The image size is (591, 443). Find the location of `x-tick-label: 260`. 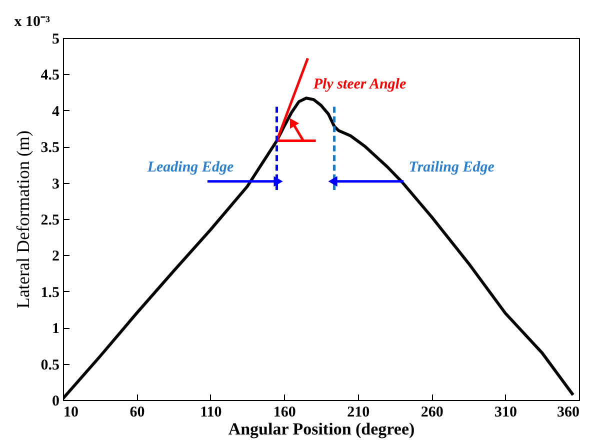

x-tick-label: 260 is located at coordinates (432, 412).